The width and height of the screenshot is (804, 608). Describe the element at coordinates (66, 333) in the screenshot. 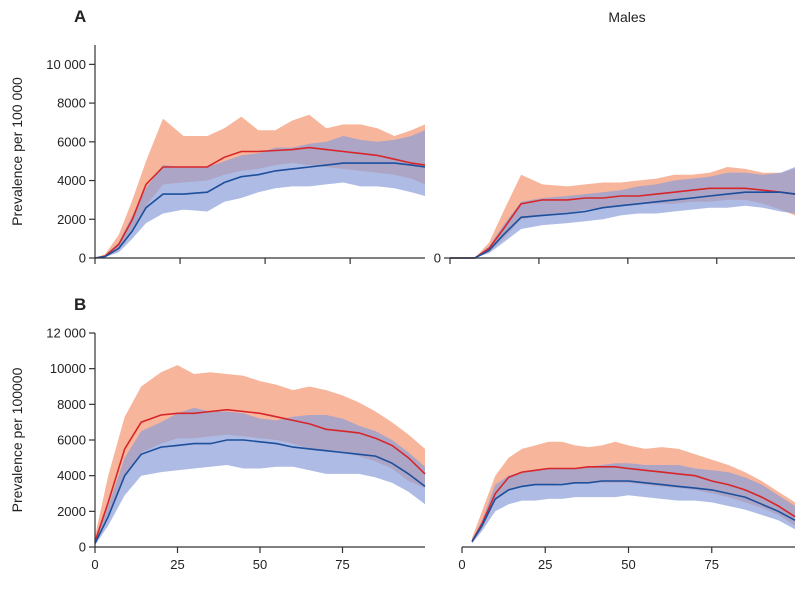

I see `y-tick-label: 12 000` at that location.